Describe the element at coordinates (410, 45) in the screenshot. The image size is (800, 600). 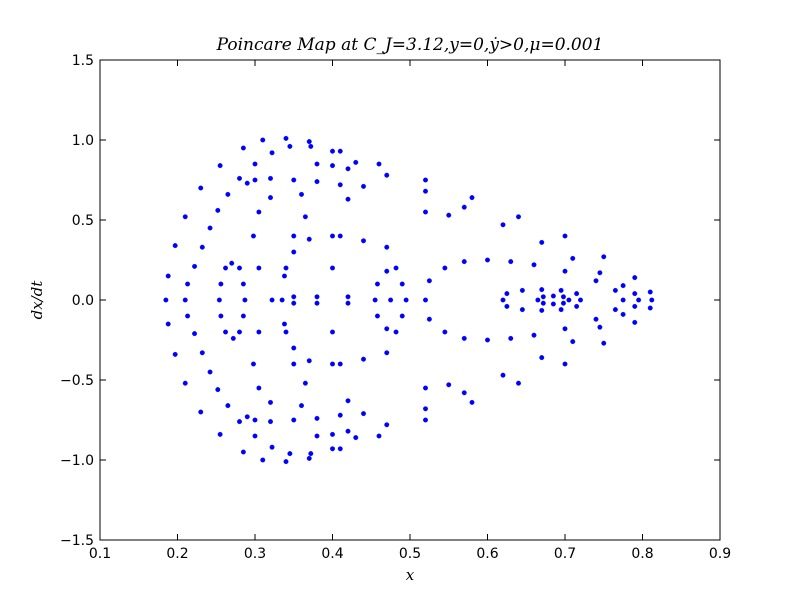
I see `chart-title: Poincare Map at C_J=3.12,y=0,ẏ>0,μ=0.001` at that location.